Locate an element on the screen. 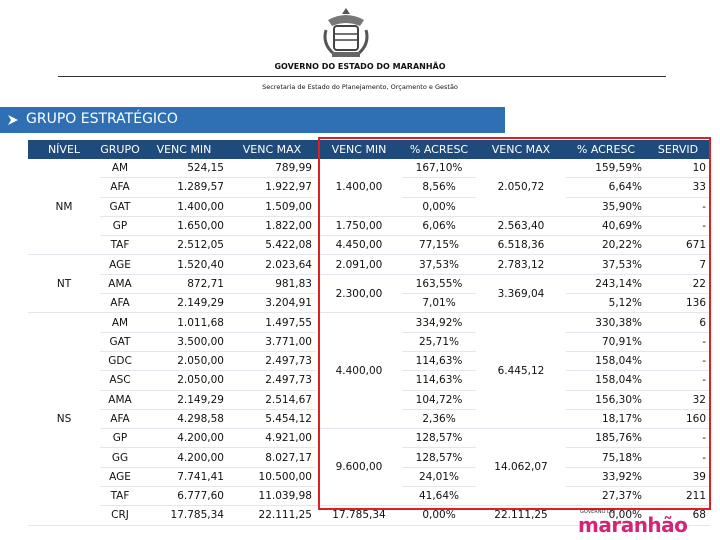 The image size is (720, 540). table-cell: 334,92% is located at coordinates (439, 322).